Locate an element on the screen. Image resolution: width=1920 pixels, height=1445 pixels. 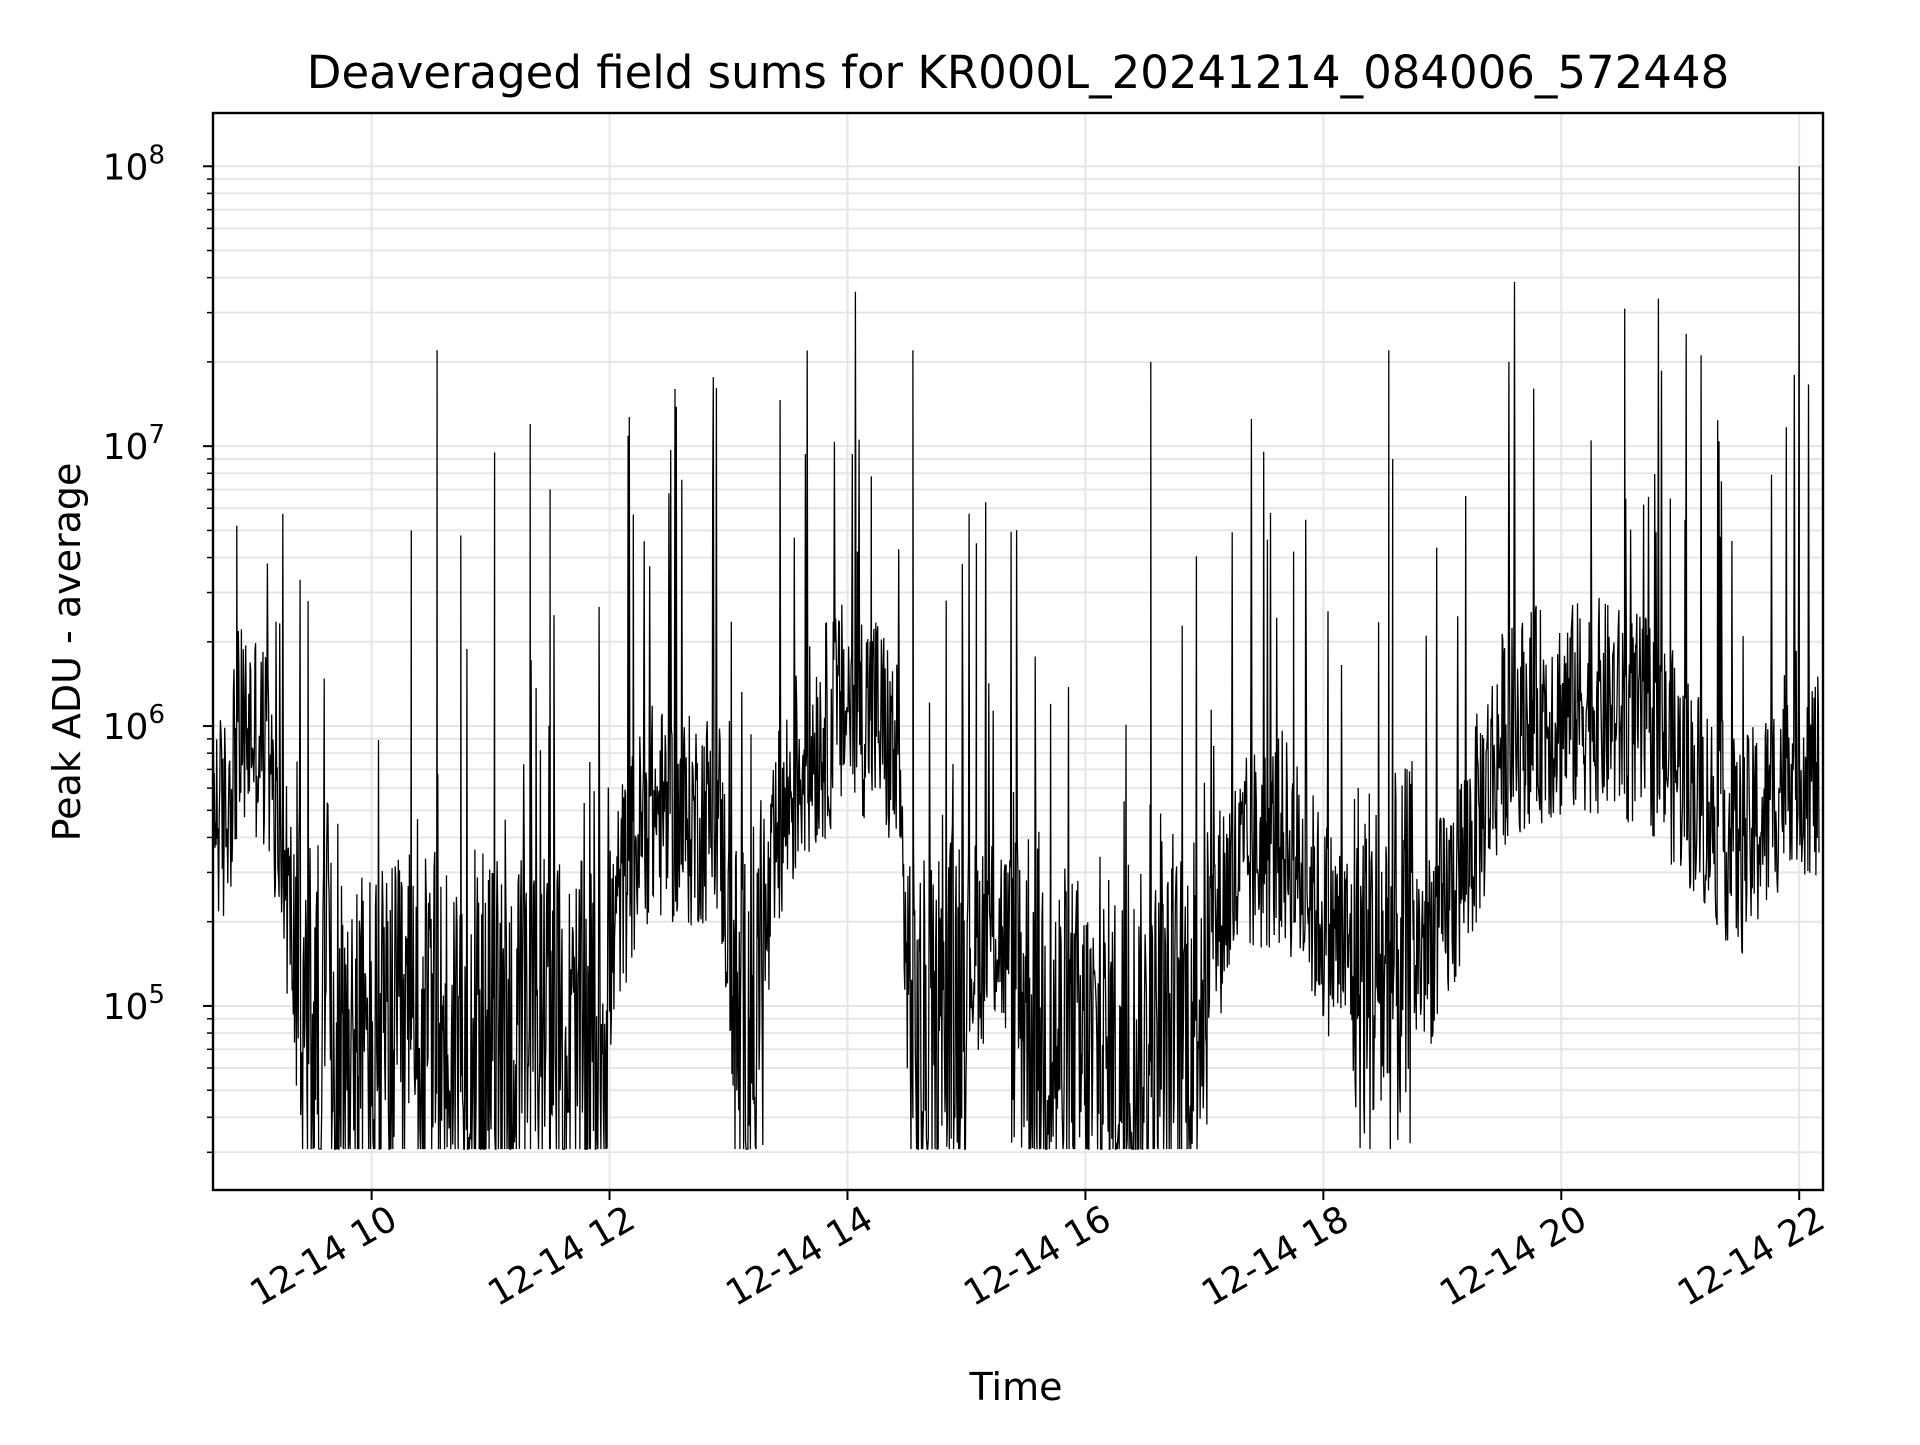
y-tick-label: 10⁵ is located at coordinates (134, 1004).